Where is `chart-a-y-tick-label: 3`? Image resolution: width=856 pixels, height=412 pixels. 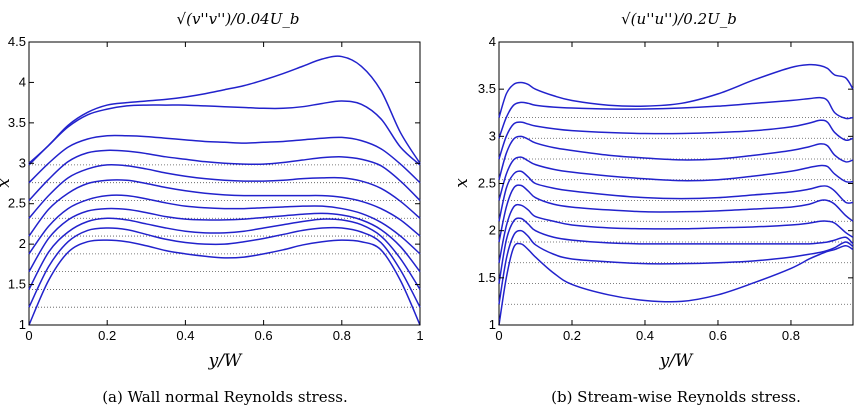
chart-a-y-tick-label: 3 is located at coordinates (22, 162).